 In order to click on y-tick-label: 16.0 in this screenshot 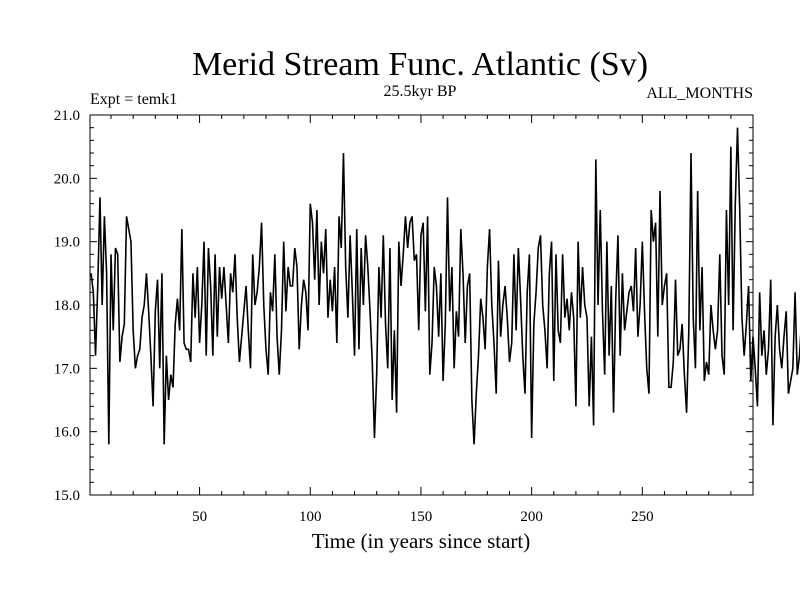, I will do `click(67, 433)`.